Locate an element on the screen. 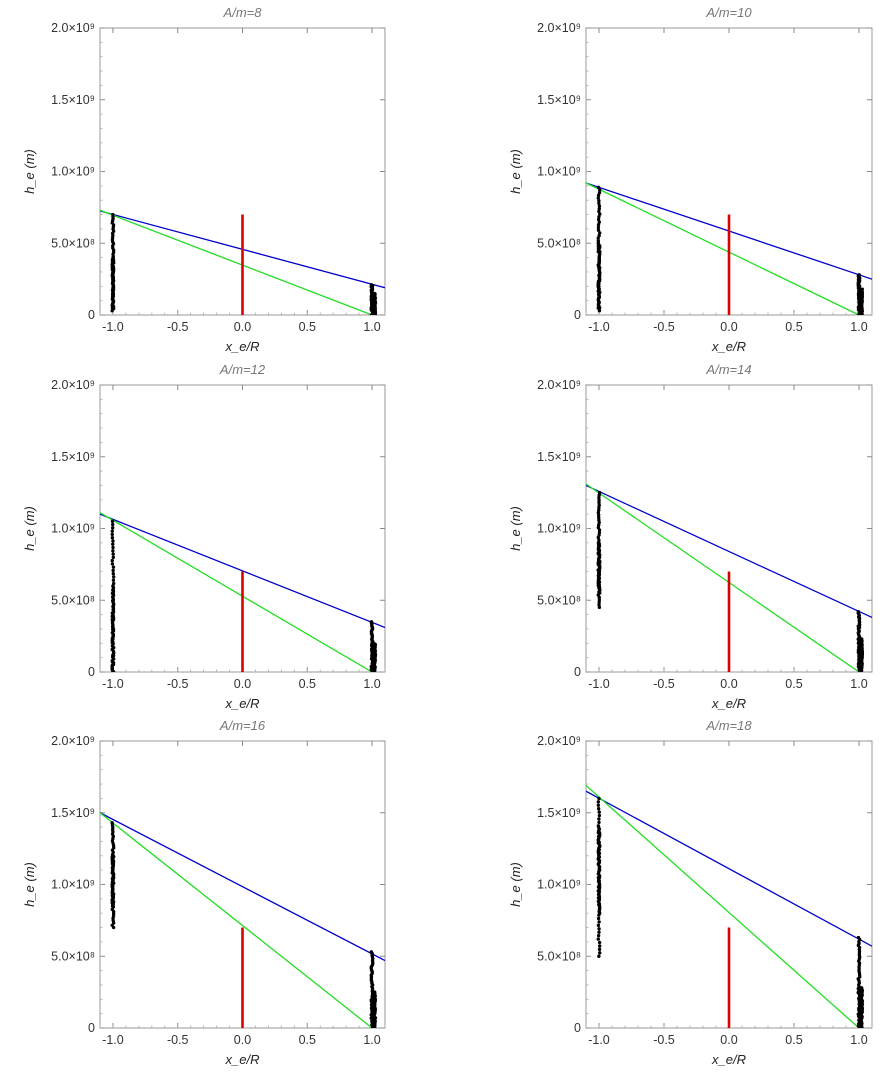 Image resolution: width=893 pixels, height=1079 pixels. y-tick-label: 1.0×10⁹ is located at coordinates (73, 885).